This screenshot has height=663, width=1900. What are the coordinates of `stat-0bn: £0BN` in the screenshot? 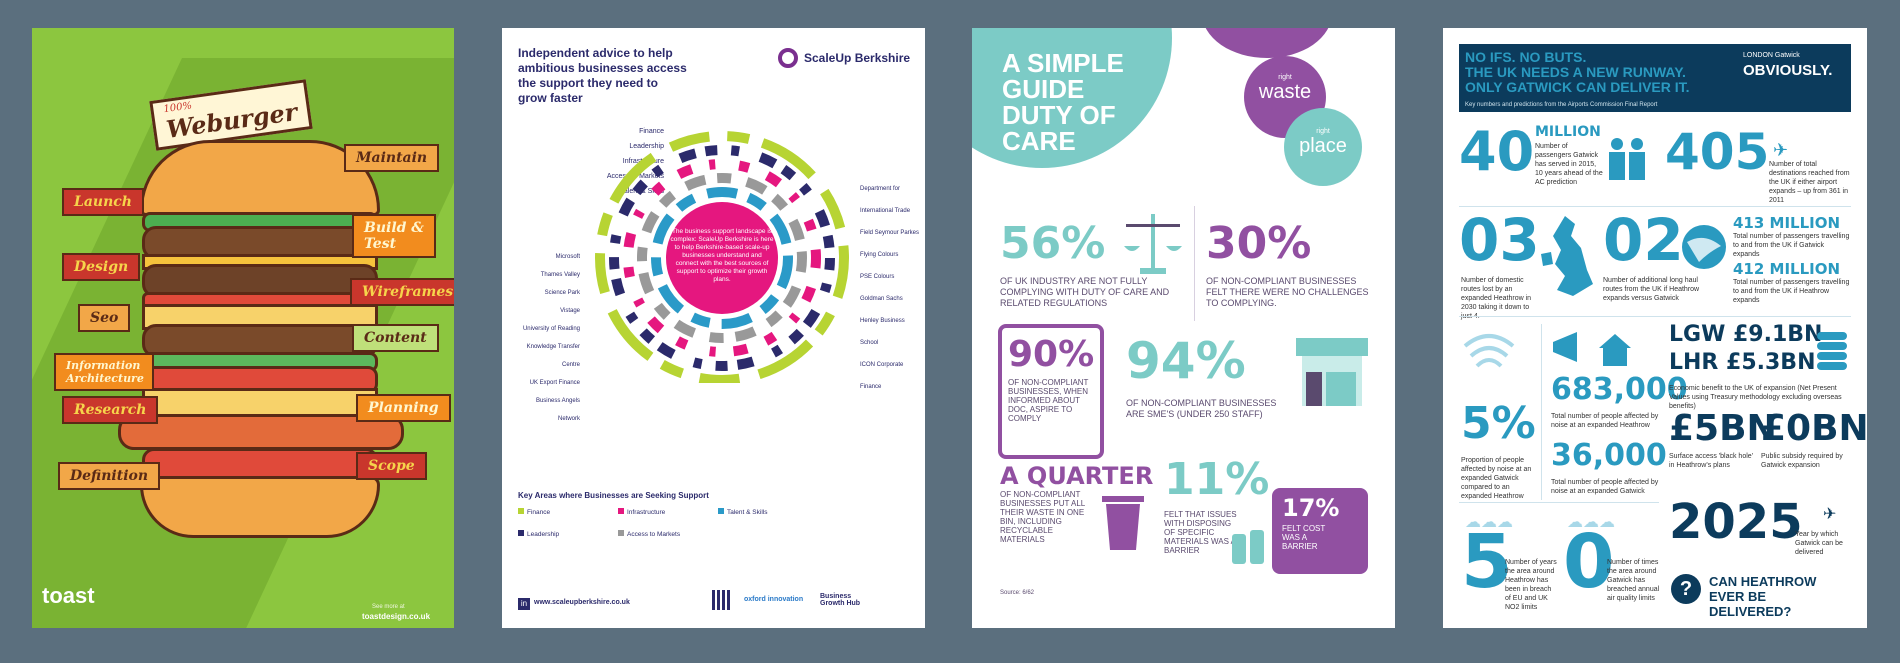 It's located at (1814, 428).